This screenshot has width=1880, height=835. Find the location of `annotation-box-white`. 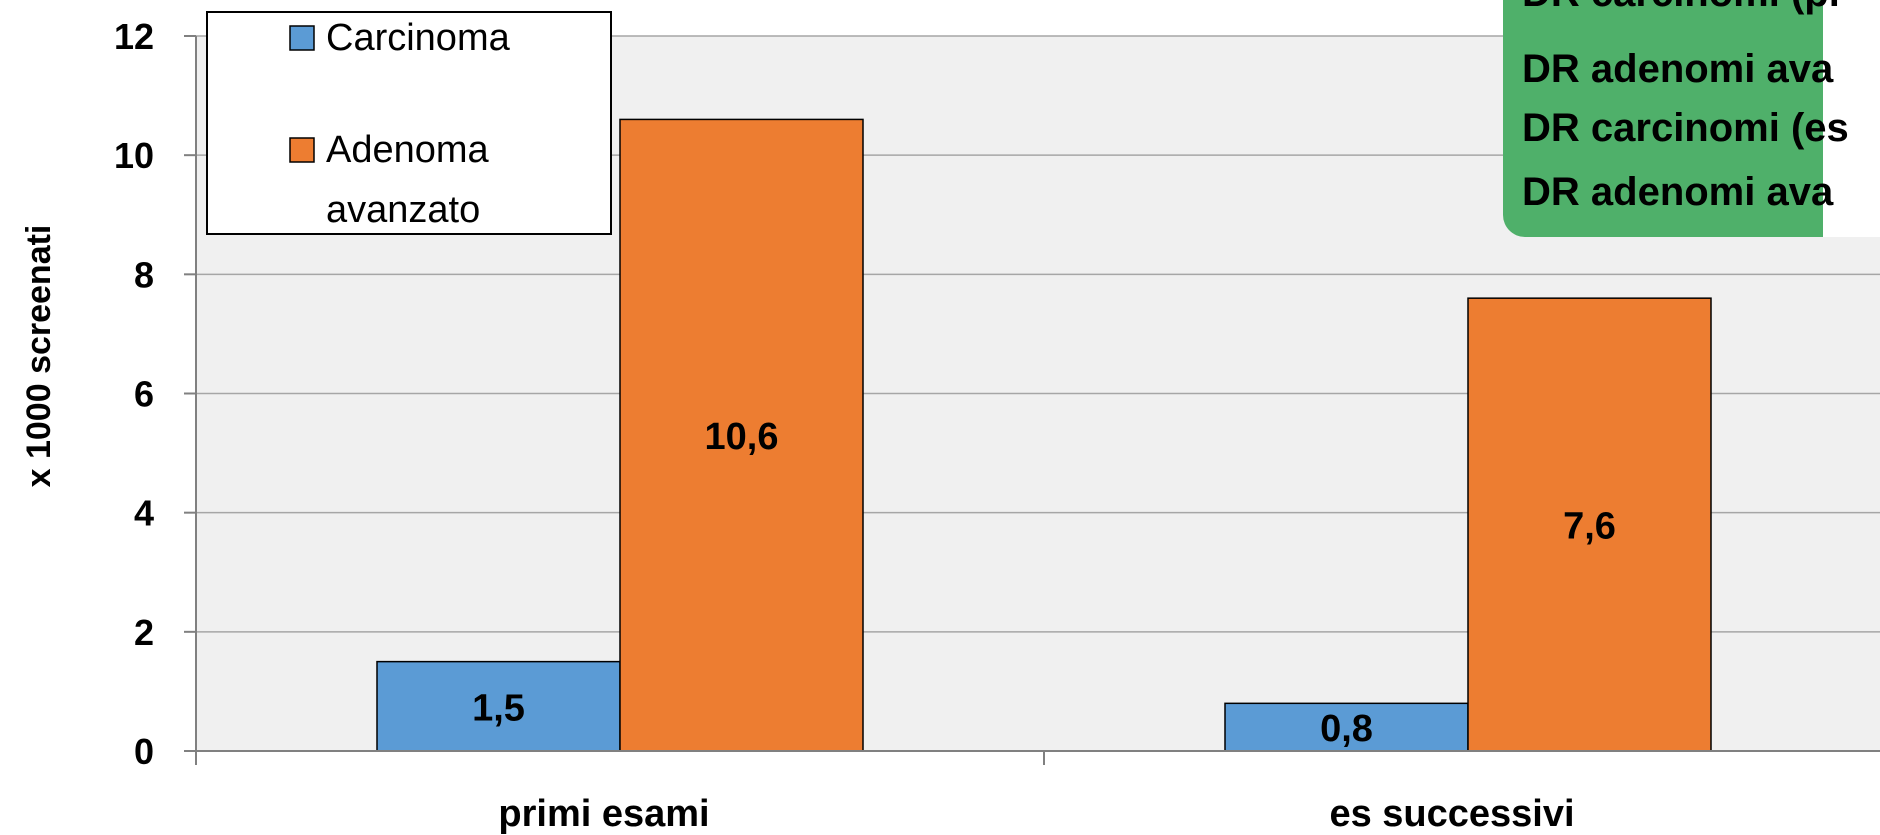

annotation-box-white is located at coordinates (1851, 118).